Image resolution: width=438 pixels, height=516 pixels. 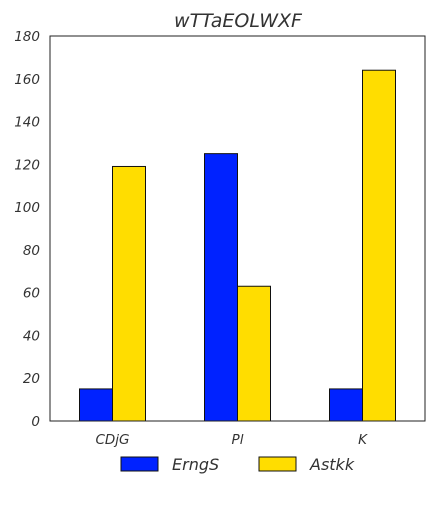 I want to click on y-tick-label: 160, so click(x=27, y=80).